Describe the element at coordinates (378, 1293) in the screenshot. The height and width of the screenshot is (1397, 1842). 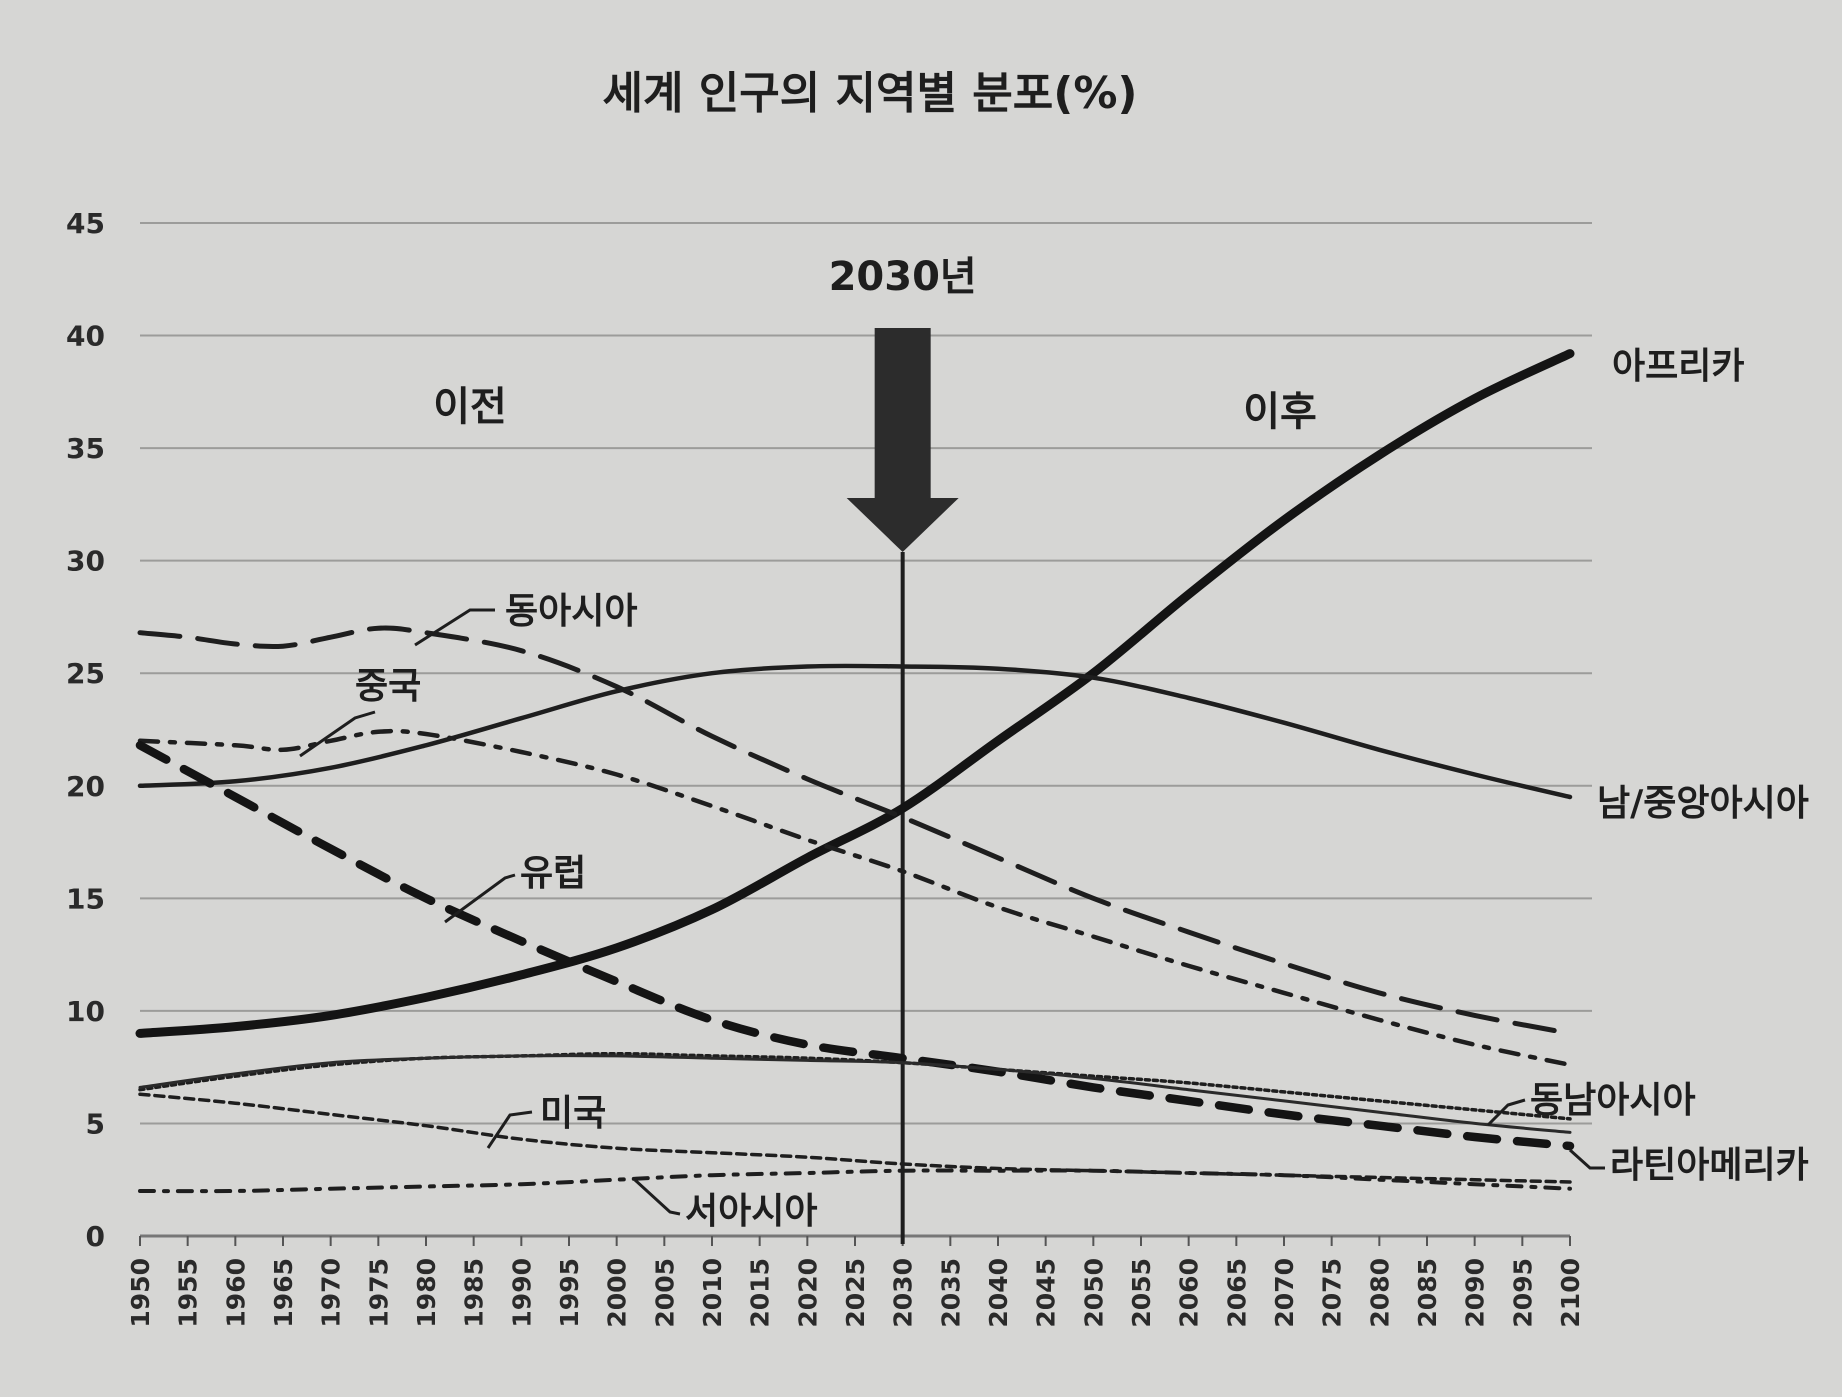
I see `x-tick-label: 1975` at that location.